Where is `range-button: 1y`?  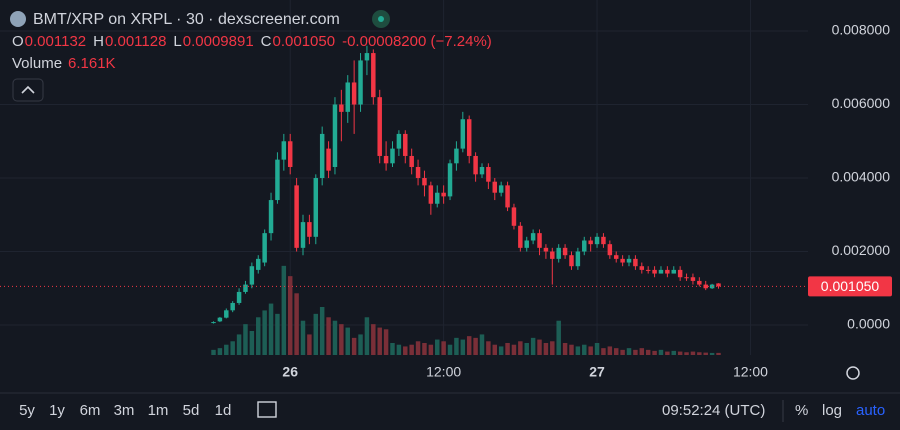
range-button: 1y is located at coordinates (57, 410).